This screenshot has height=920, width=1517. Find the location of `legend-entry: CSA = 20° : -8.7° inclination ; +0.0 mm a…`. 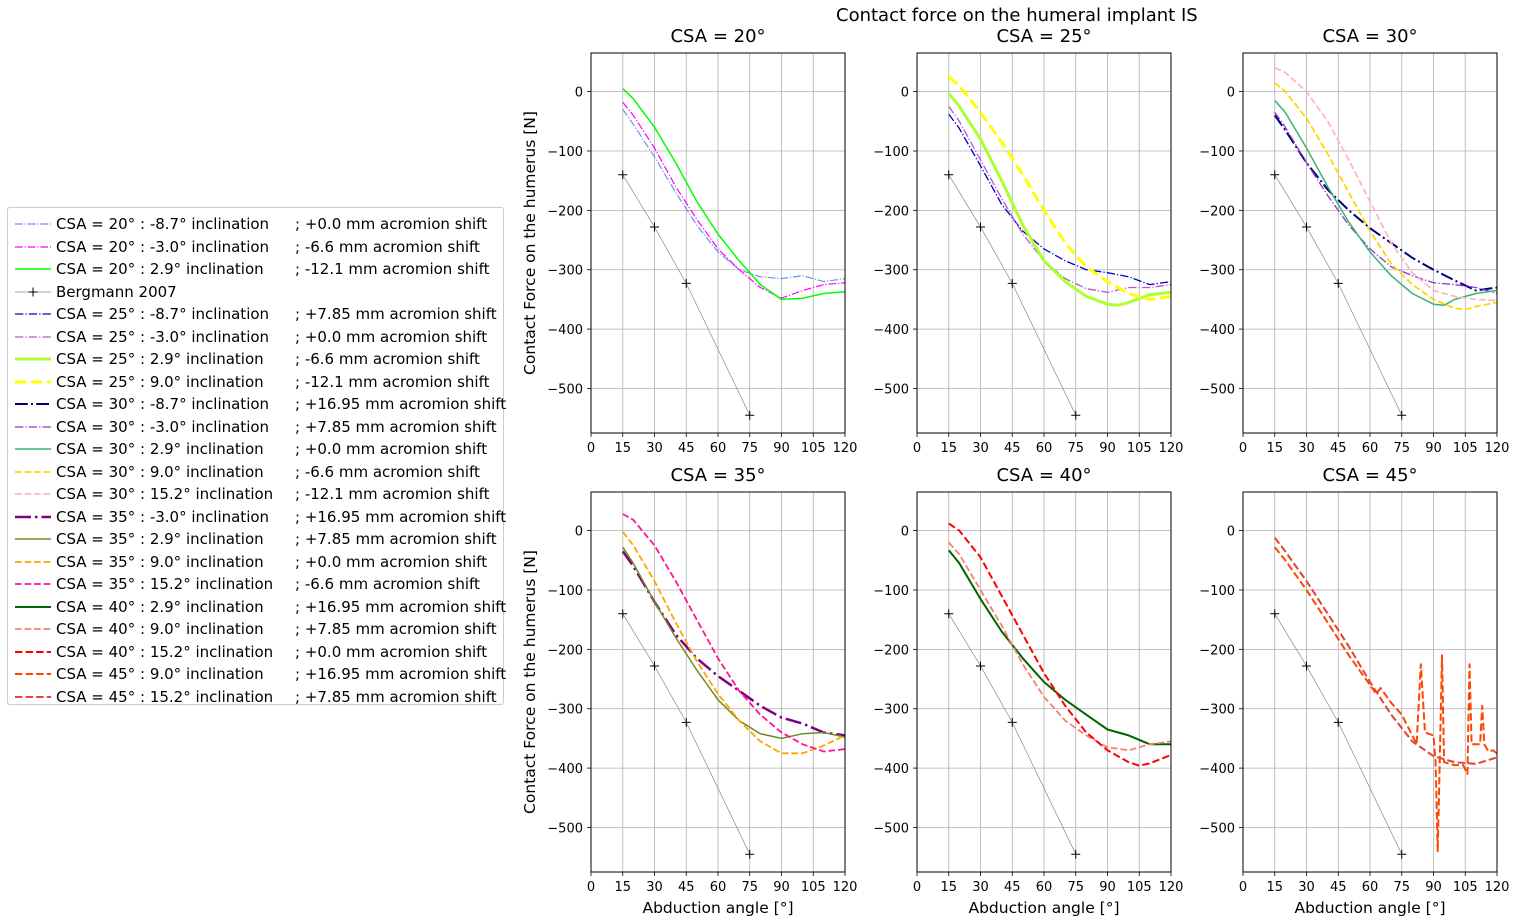

legend-entry: CSA = 20° : -8.7° inclination ; +0.0 mm a… is located at coordinates (255, 224).